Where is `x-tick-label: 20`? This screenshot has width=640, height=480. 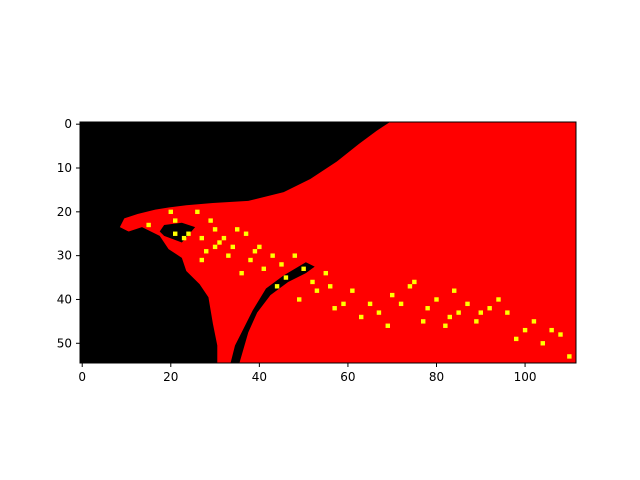 x-tick-label: 20 is located at coordinates (170, 377).